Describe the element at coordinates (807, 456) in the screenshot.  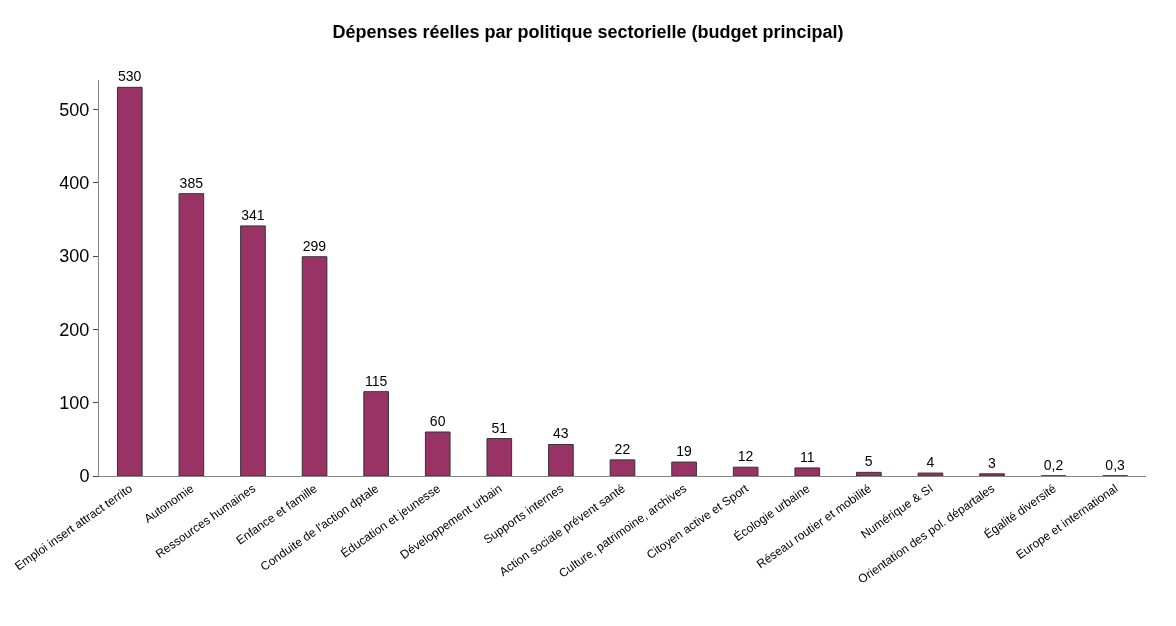
I see `data-label: 11` at that location.